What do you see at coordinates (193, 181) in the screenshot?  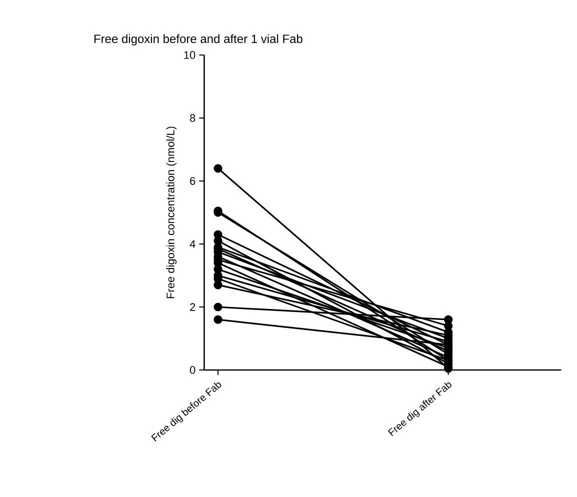 I see `y-tick-label: 6` at bounding box center [193, 181].